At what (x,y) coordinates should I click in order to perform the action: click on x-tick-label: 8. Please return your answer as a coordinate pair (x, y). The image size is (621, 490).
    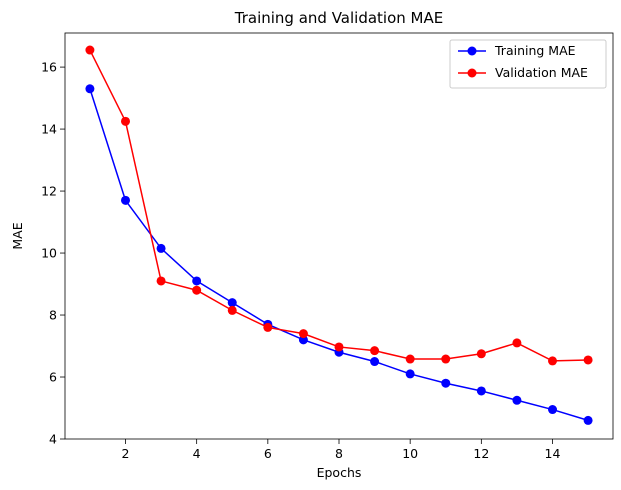
    Looking at the image, I should click on (339, 453).